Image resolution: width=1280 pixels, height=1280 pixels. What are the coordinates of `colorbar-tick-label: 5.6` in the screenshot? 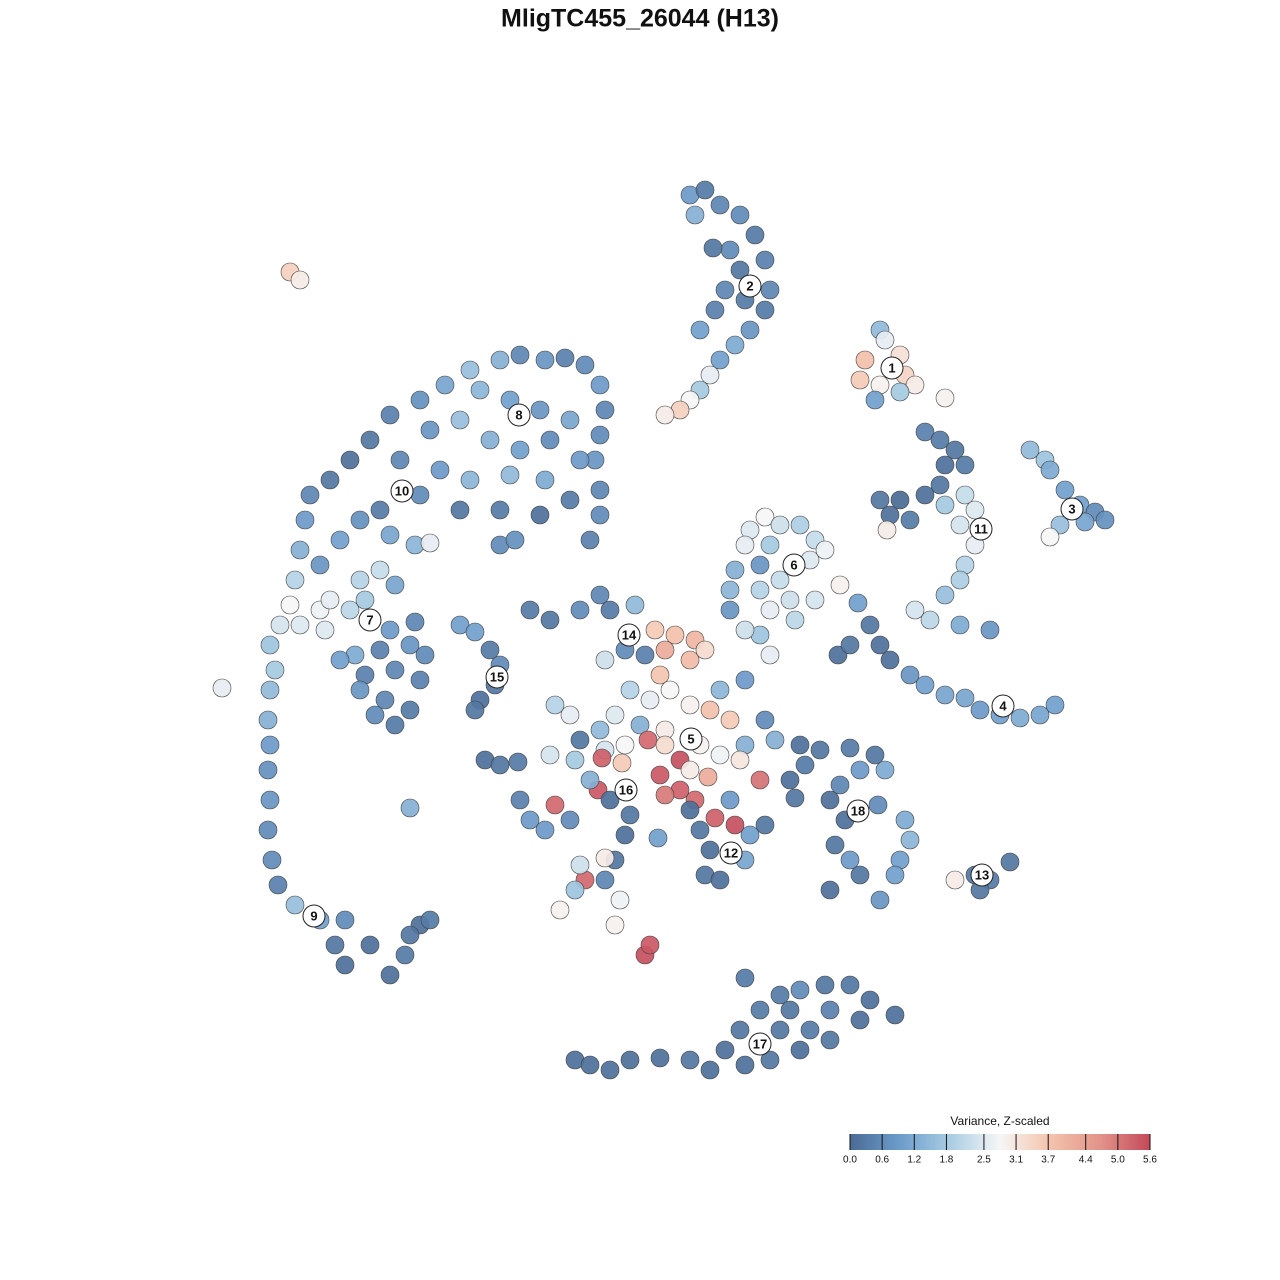 It's located at (1150, 1160).